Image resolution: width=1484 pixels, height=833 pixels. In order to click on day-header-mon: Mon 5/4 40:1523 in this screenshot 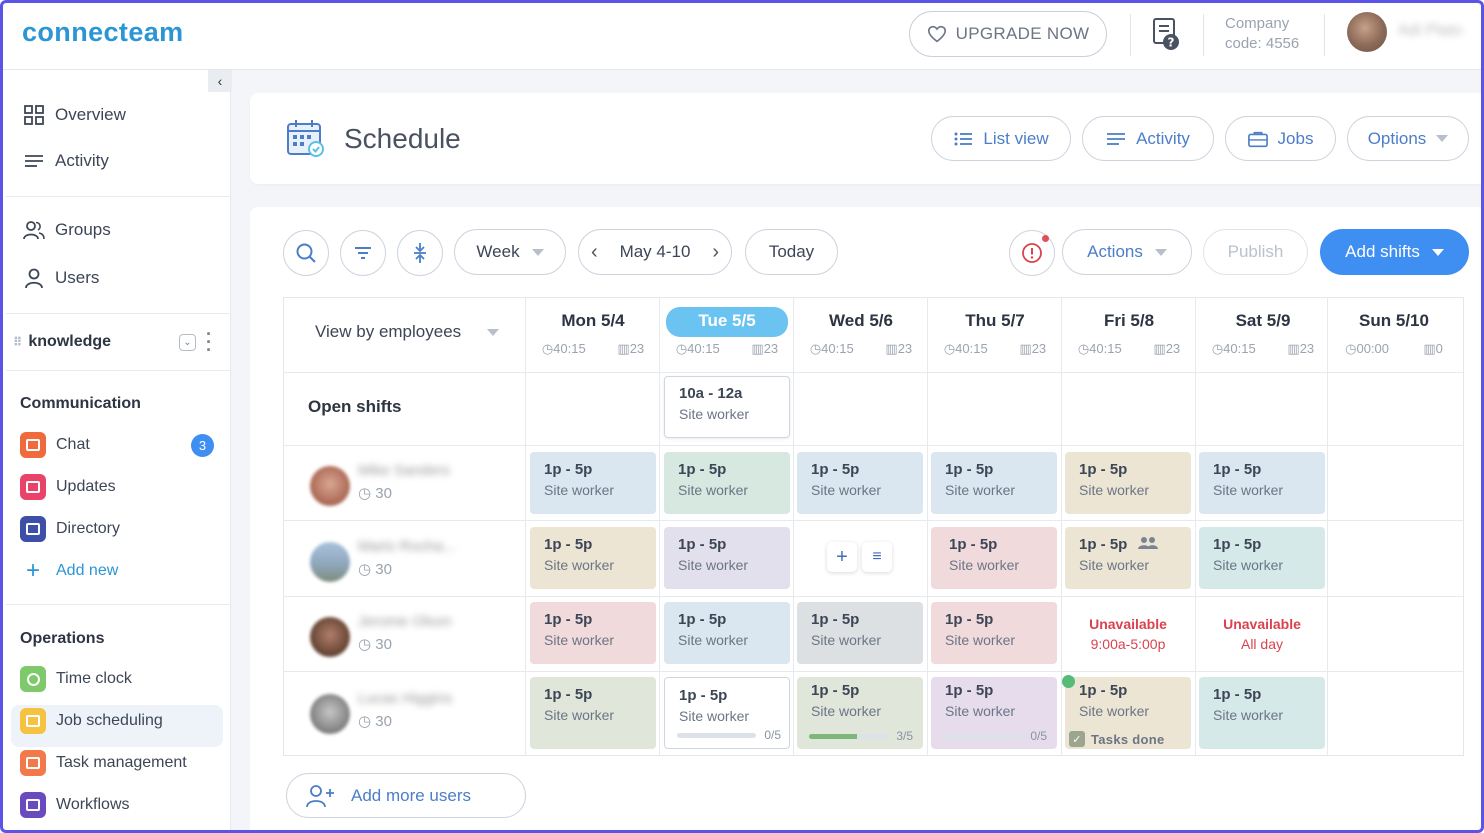, I will do `click(593, 332)`.